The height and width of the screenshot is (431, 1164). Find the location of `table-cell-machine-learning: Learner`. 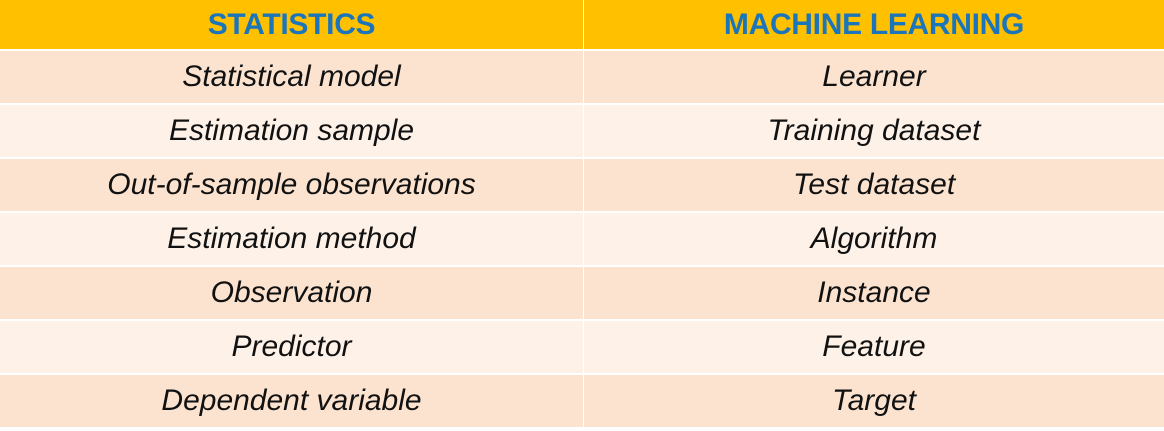

table-cell-machine-learning: Learner is located at coordinates (874, 78).